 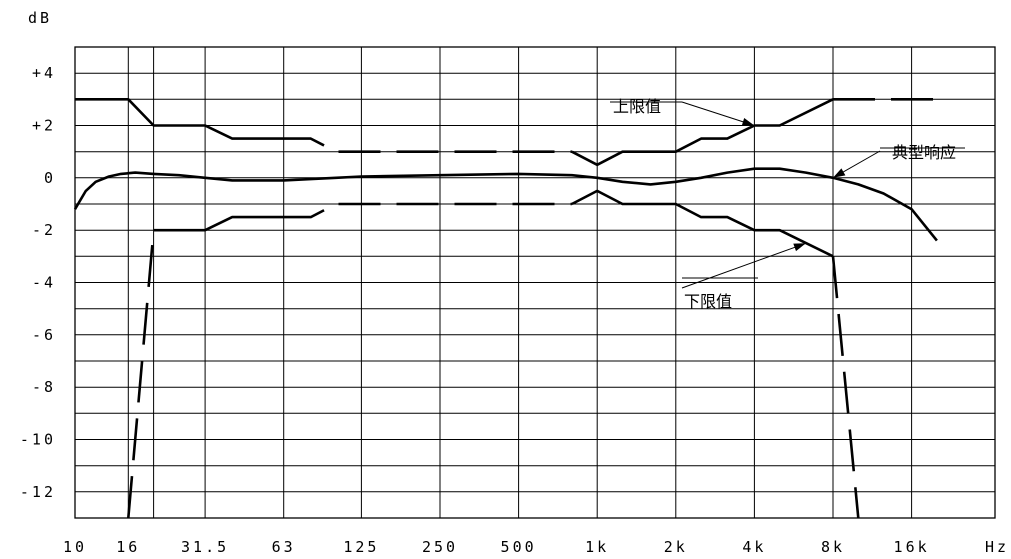 I want to click on y-tick-label: -10, so click(x=38, y=440).